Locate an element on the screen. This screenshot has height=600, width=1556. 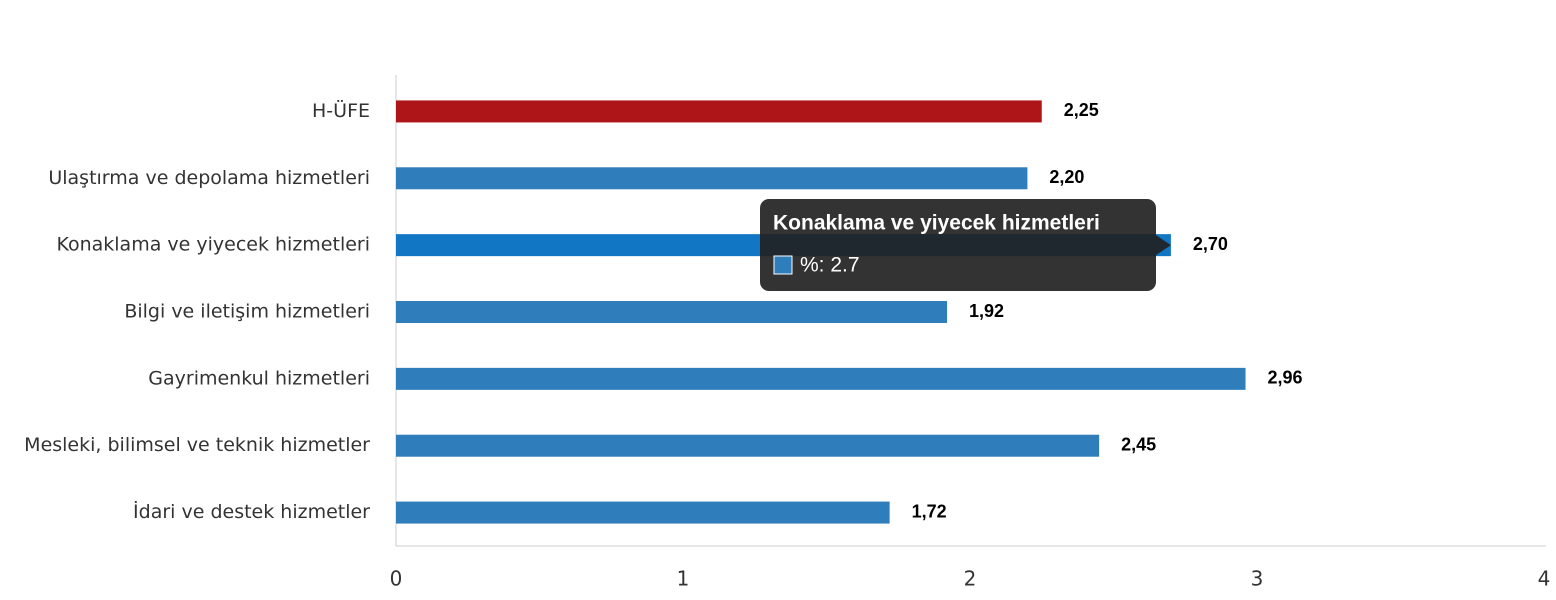
x-tick-label: 1 is located at coordinates (683, 579).